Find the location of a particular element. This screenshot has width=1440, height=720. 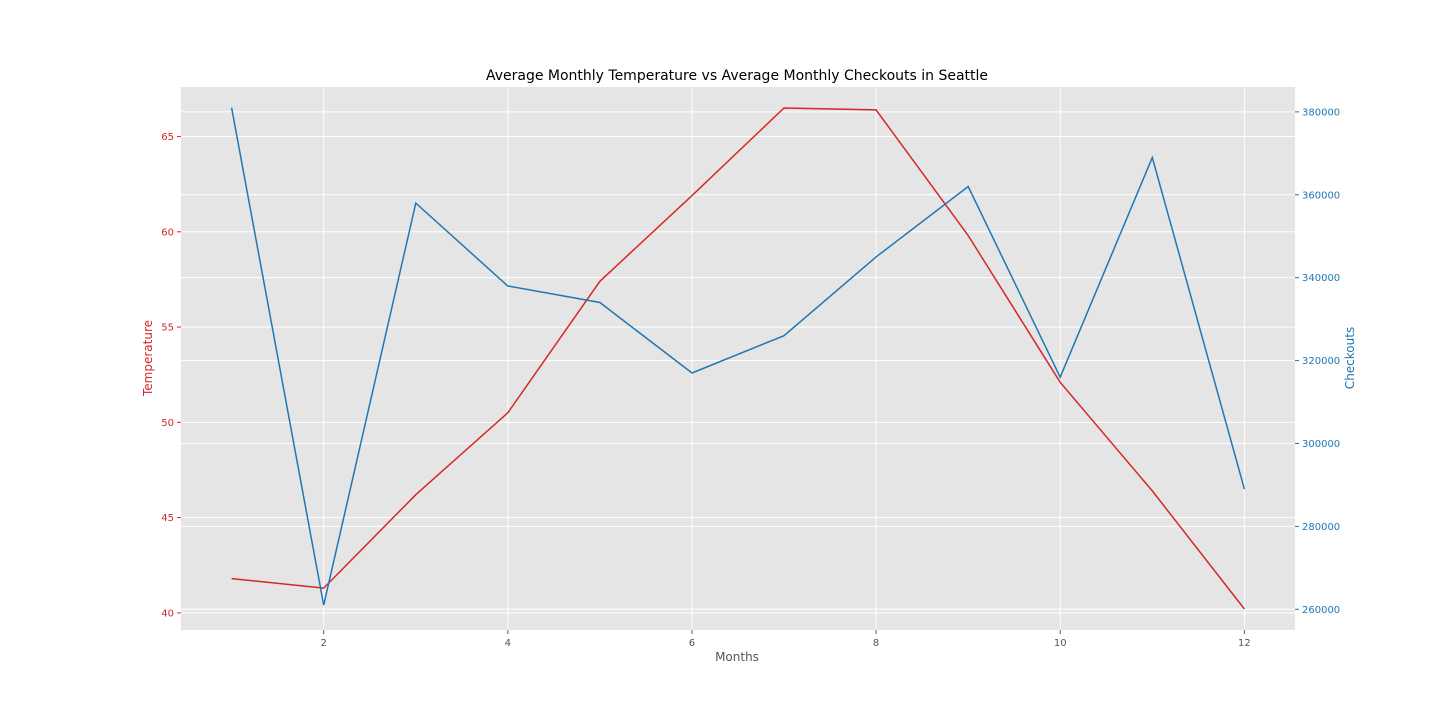

x-tick-label: 10 is located at coordinates (1060, 643).